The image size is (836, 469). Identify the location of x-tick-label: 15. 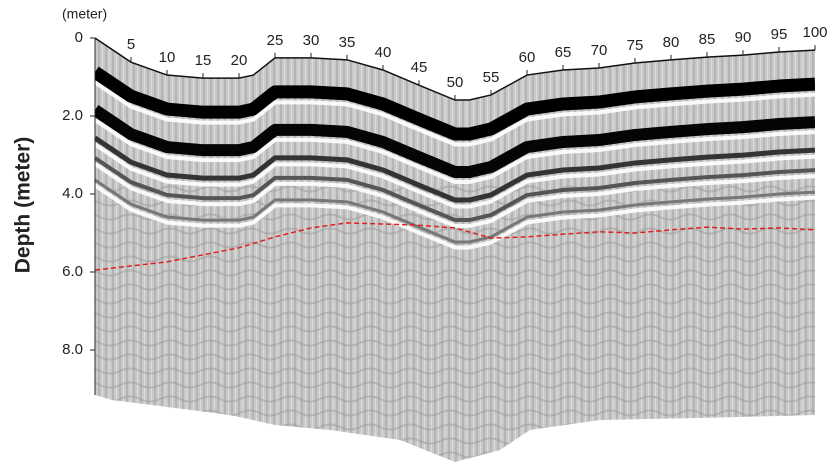
(203, 60).